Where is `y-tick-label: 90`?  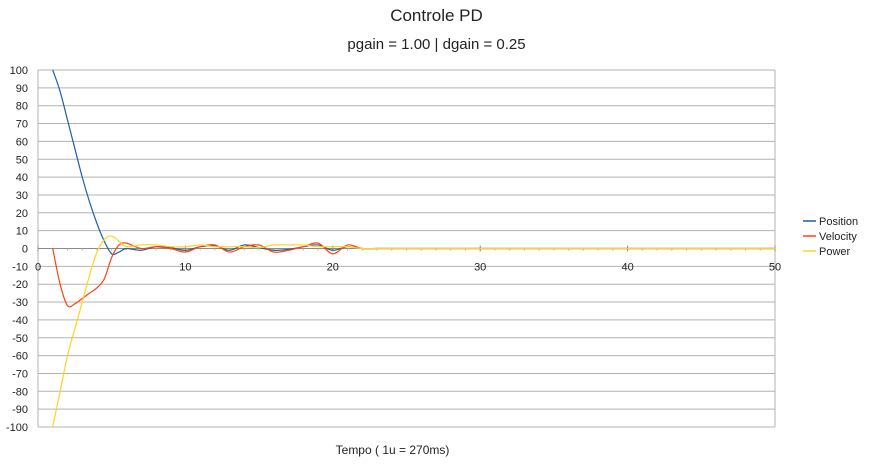
y-tick-label: 90 is located at coordinates (22, 89).